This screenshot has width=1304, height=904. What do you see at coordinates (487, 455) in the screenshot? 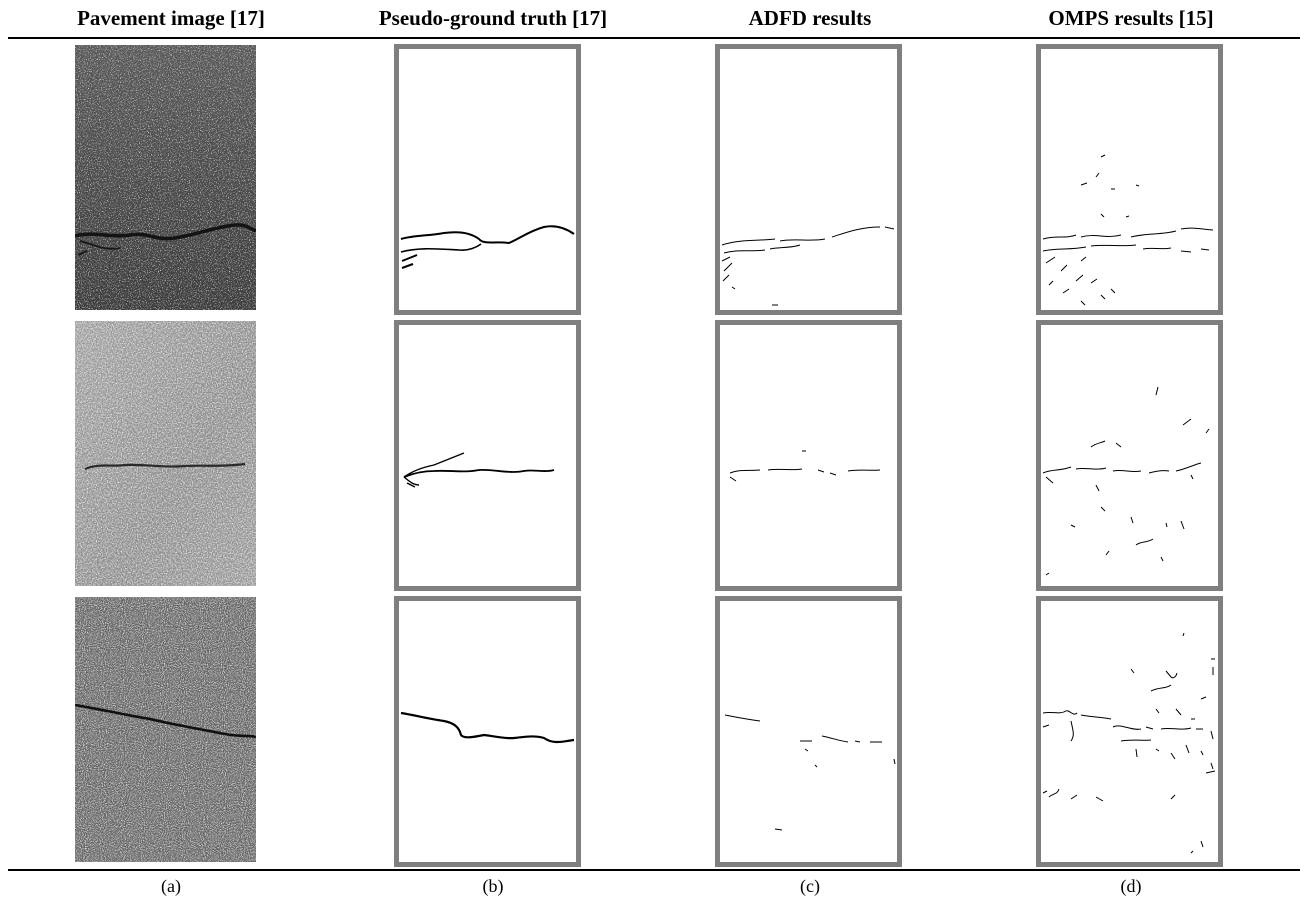
I see `ground-truth-frame-row2` at bounding box center [487, 455].